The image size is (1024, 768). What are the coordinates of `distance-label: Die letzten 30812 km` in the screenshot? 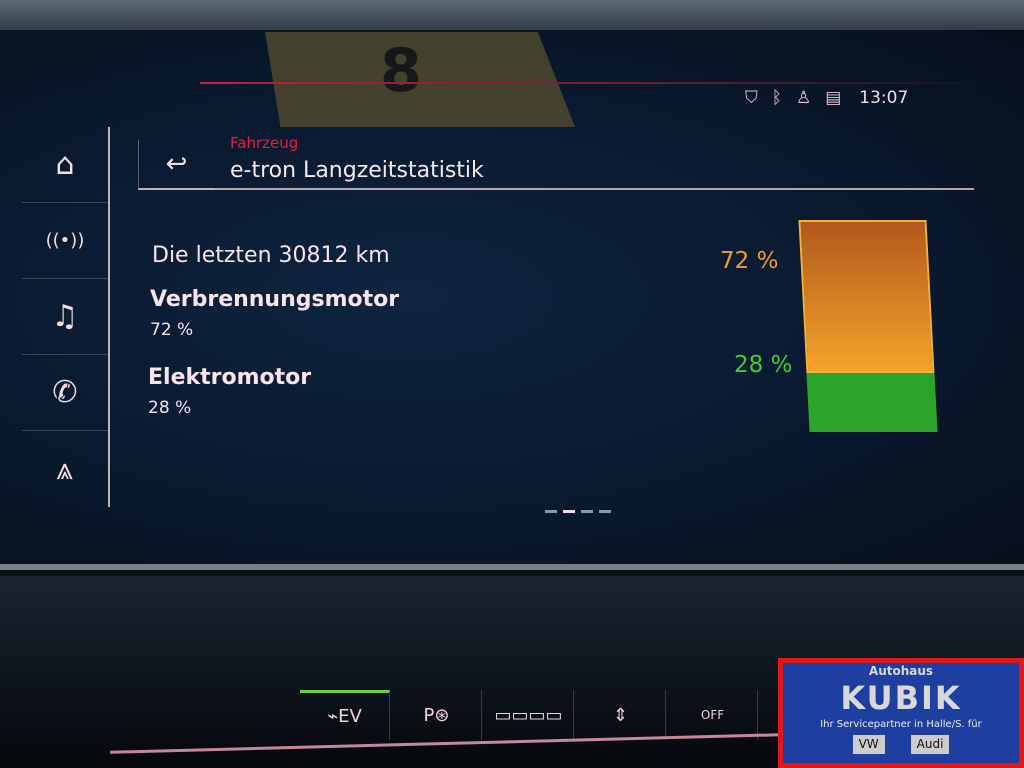 It's located at (271, 255).